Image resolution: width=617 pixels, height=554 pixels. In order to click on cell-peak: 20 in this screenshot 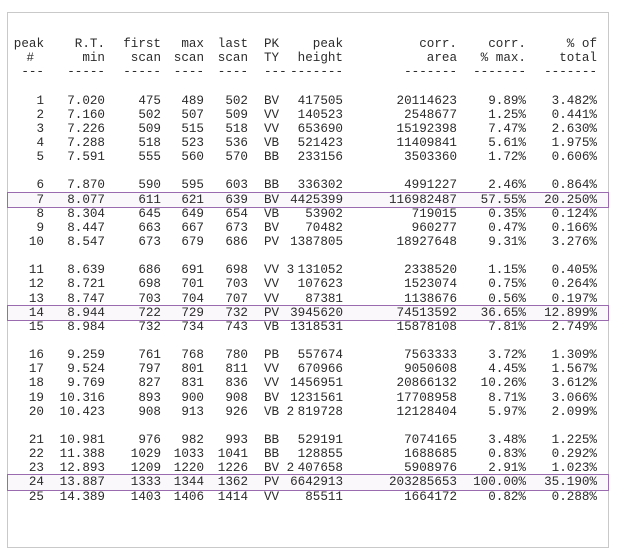, I will do `click(36, 411)`.